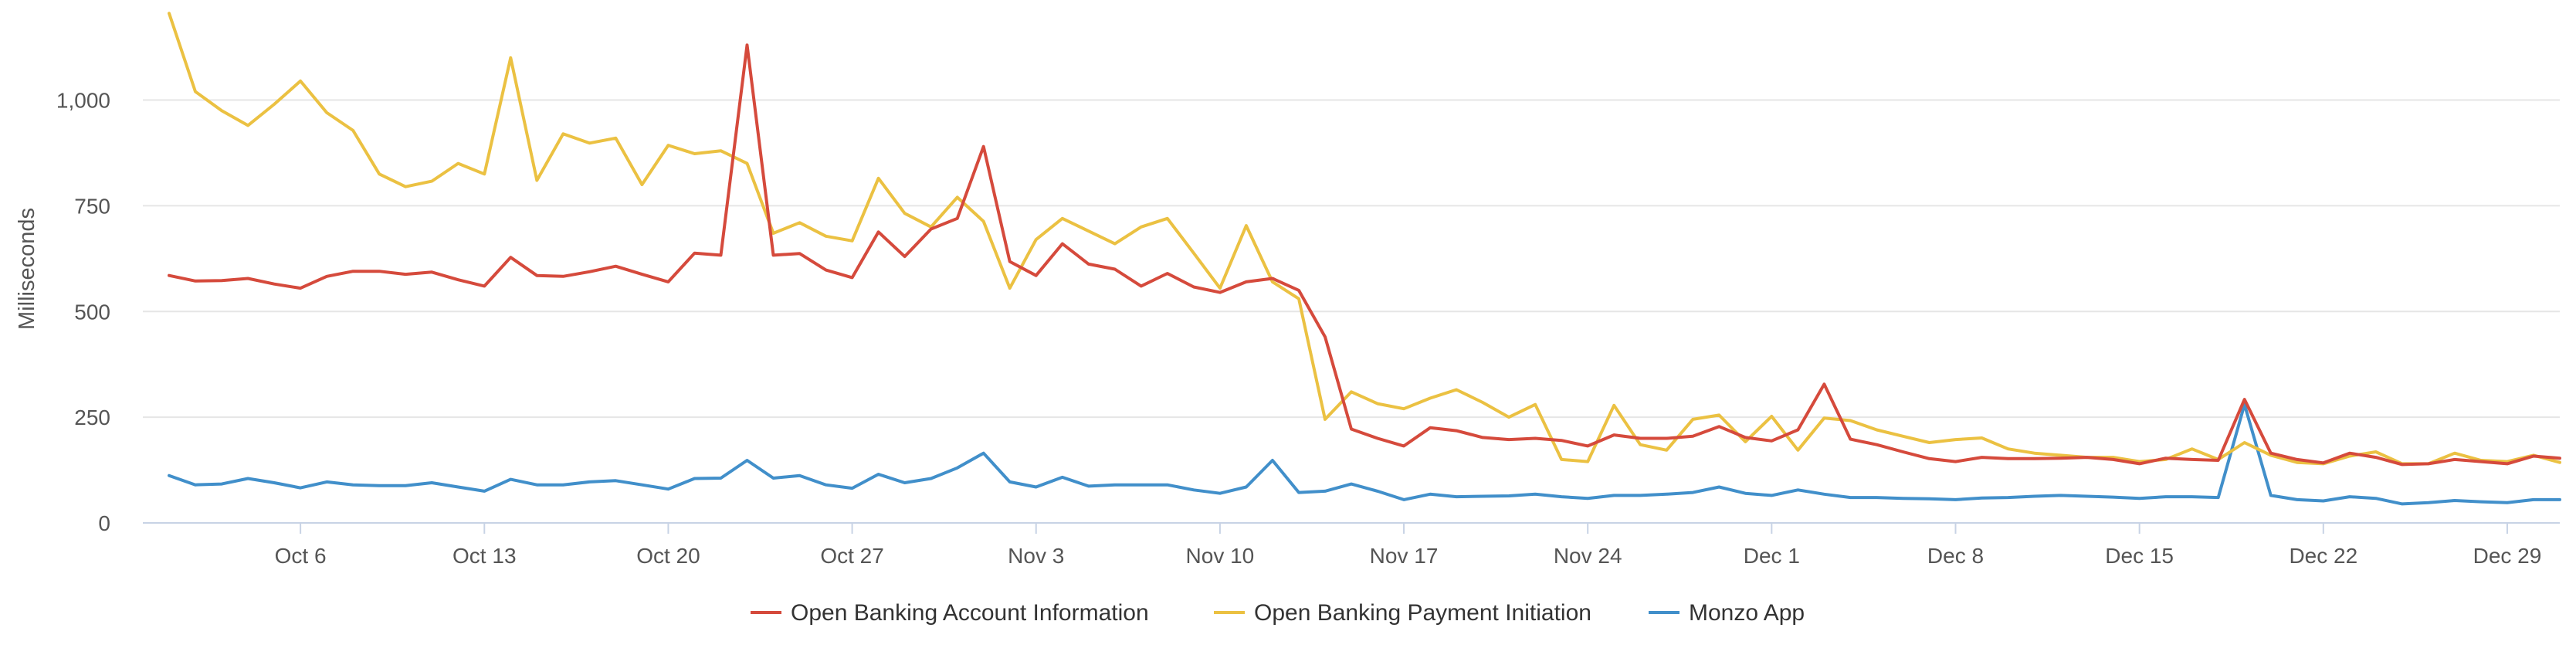 Image resolution: width=2576 pixels, height=655 pixels. Describe the element at coordinates (301, 556) in the screenshot. I see `x-tick-label: Oct 6` at that location.